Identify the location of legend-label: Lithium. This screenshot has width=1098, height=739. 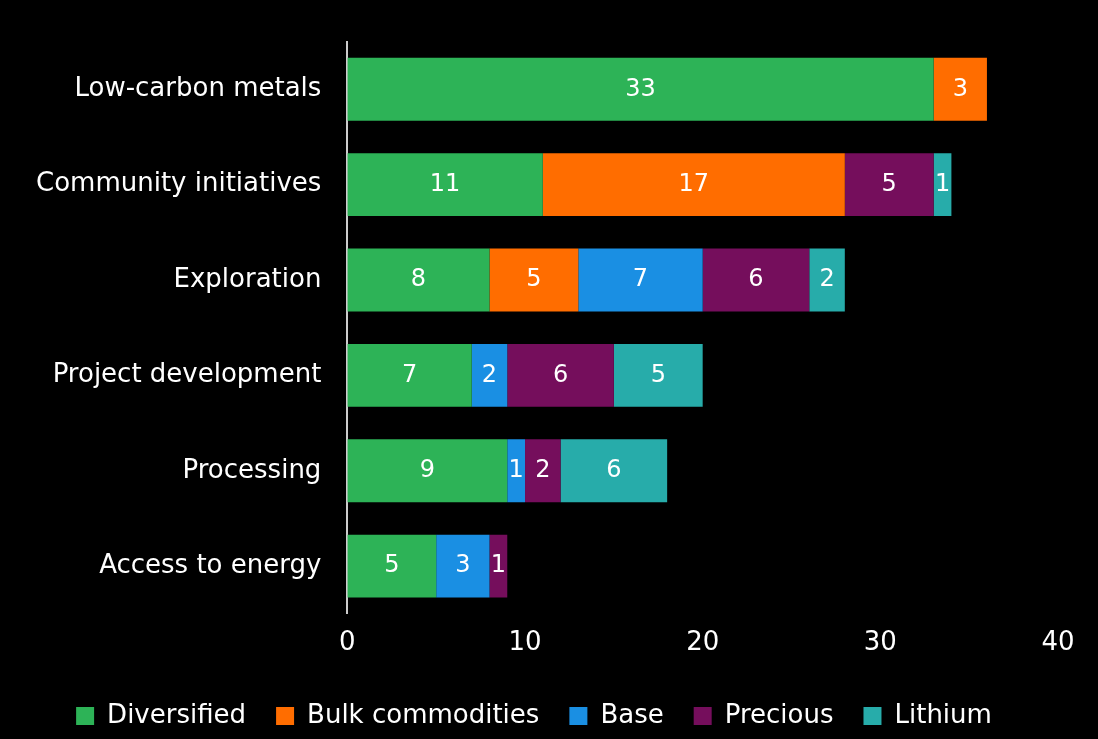
(943, 713).